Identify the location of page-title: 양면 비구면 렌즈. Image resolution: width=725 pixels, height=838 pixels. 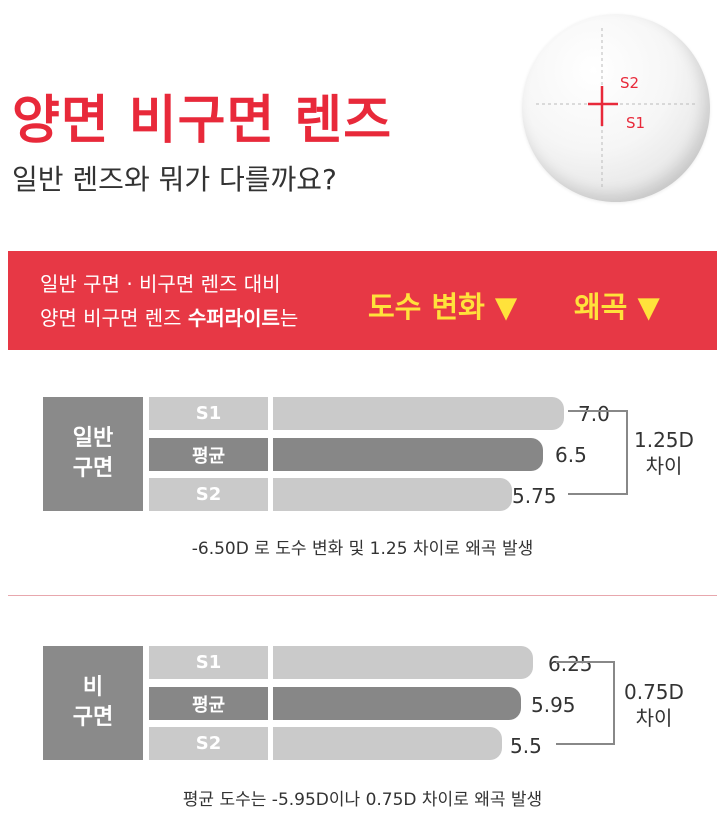
(202, 121).